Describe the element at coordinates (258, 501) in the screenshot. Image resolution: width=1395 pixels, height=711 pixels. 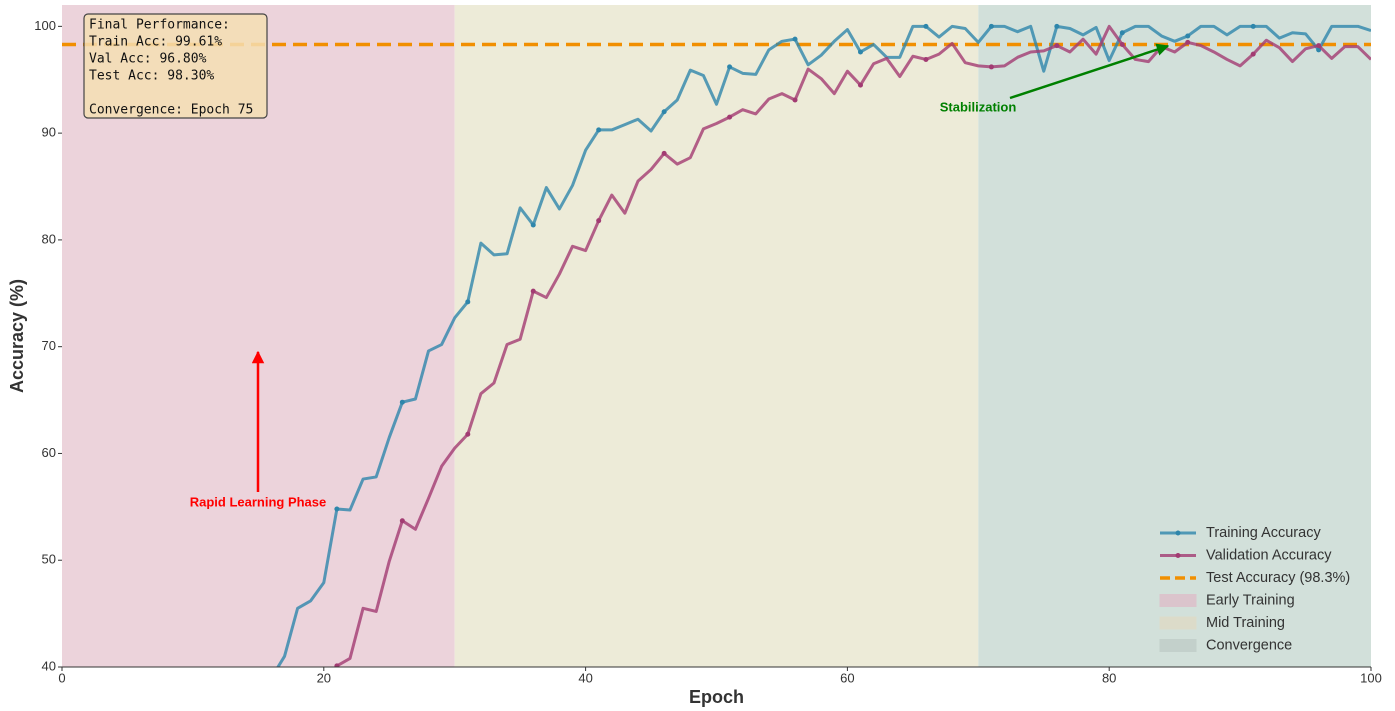
I see `annotation: Rapid Learning Phase` at that location.